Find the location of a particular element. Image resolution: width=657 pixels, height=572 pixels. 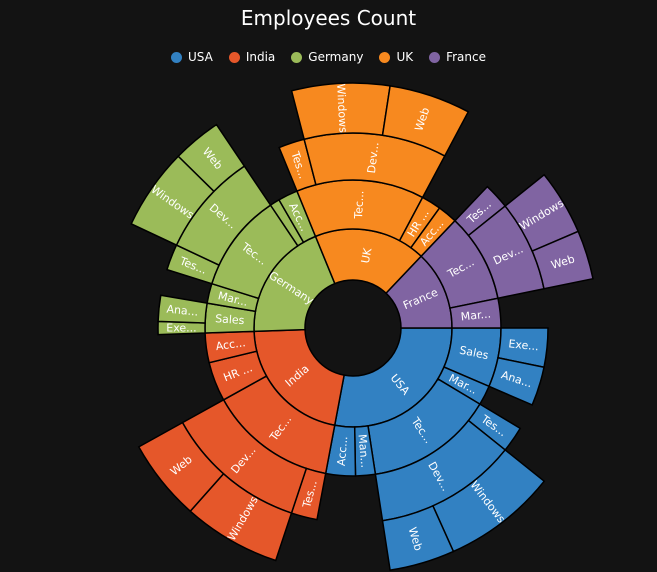

segment-uk-technical-developers-web is located at coordinates (425, 120).